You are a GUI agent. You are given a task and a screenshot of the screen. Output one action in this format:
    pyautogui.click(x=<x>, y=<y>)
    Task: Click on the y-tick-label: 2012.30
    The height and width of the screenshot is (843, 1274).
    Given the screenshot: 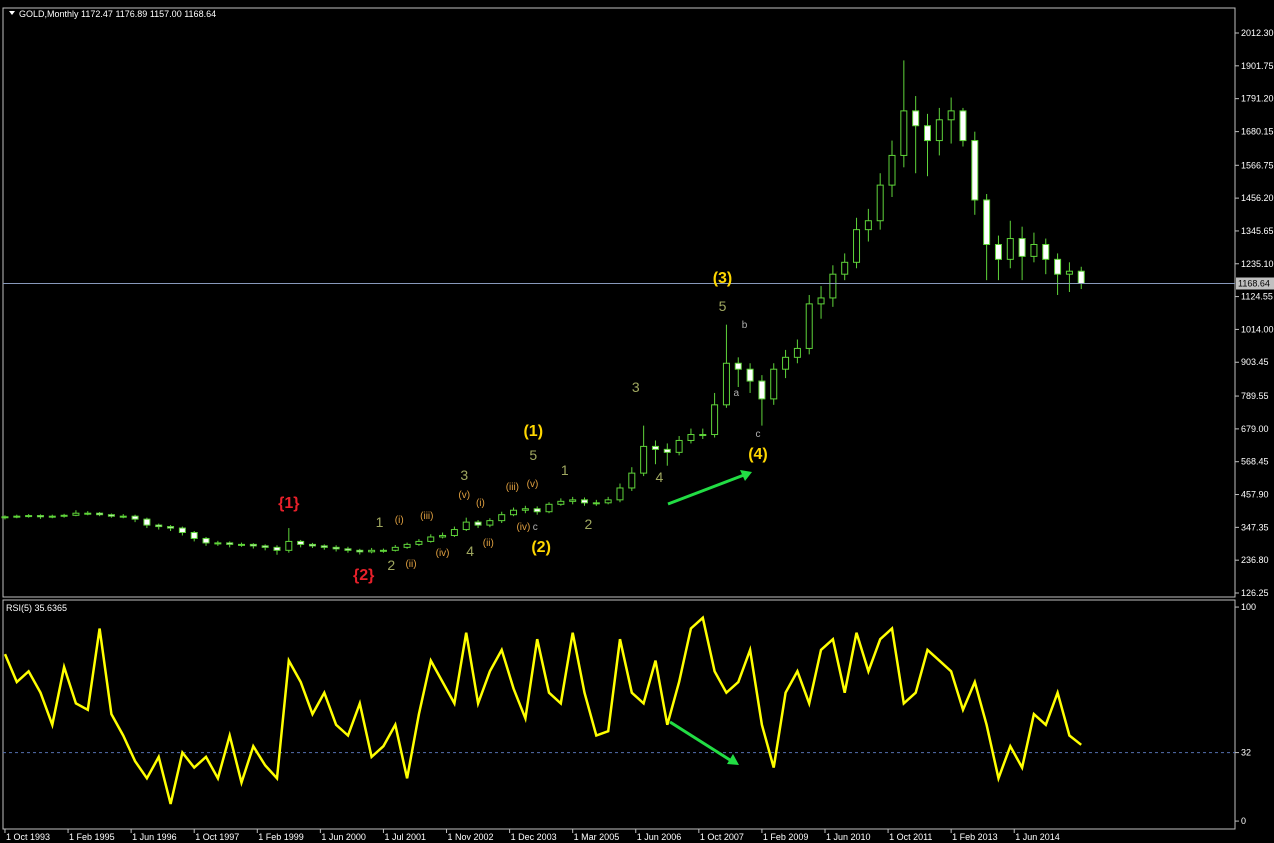 What is the action you would take?
    pyautogui.click(x=1257, y=33)
    